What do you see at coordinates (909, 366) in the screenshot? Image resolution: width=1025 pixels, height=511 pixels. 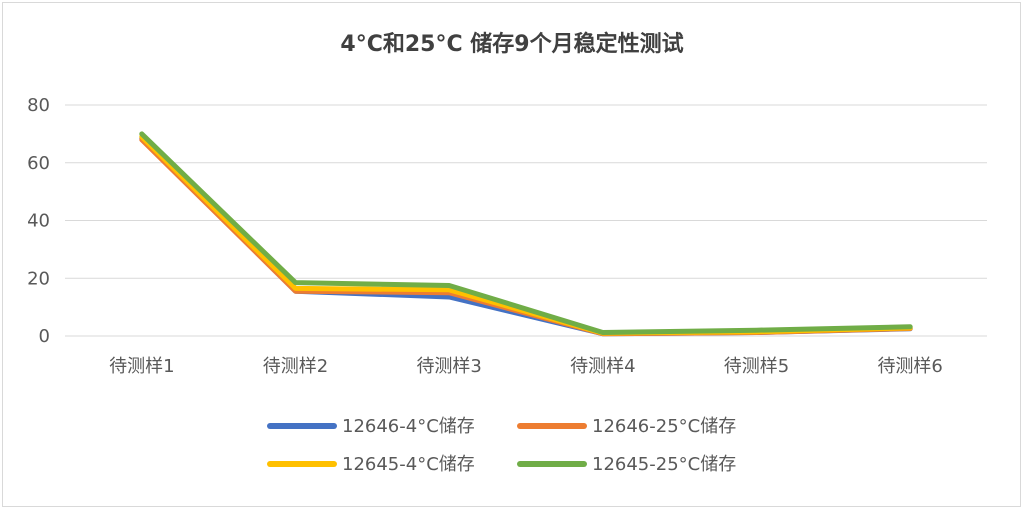 I see `x-tick-label: 待测样6` at bounding box center [909, 366].